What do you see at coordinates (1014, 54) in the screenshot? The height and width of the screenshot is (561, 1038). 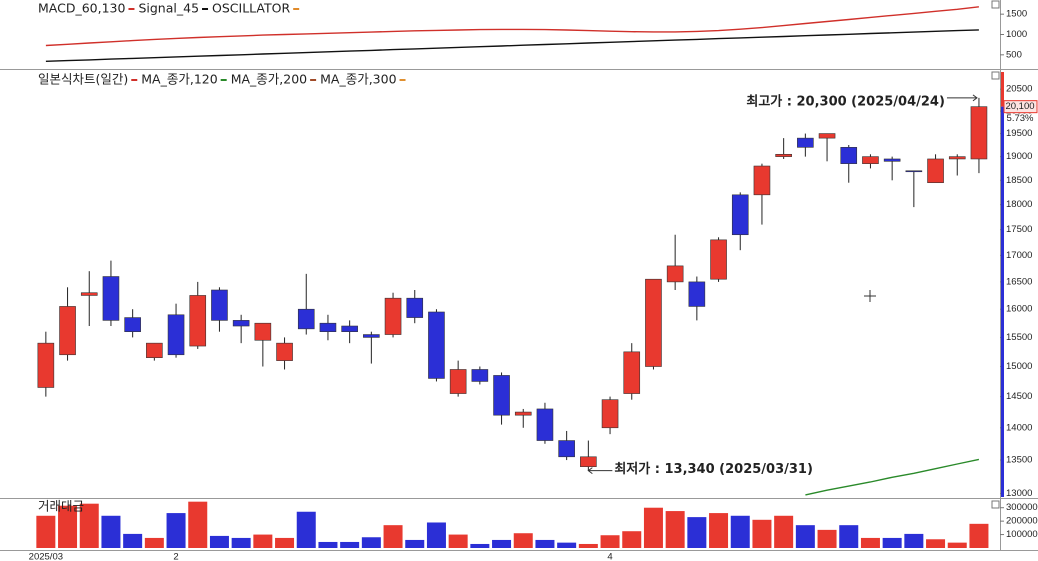 I see `y-tick-label: 500` at bounding box center [1014, 54].